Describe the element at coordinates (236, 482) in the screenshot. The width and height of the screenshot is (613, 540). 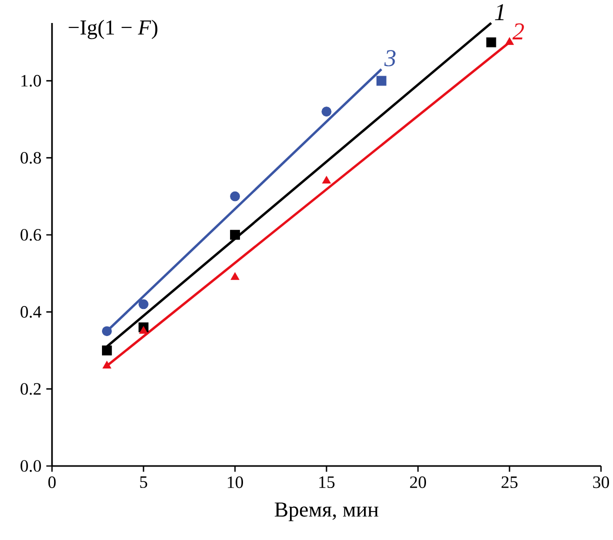
I see `x-tick-label: 10` at that location.